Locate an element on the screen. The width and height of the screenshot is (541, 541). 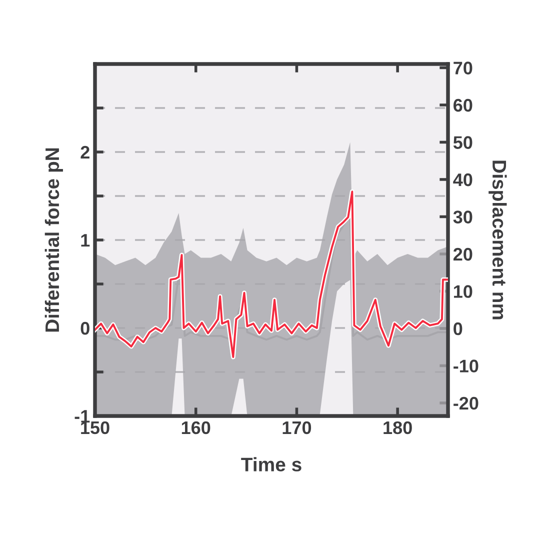
y-tick-label: 1 is located at coordinates (85, 240).